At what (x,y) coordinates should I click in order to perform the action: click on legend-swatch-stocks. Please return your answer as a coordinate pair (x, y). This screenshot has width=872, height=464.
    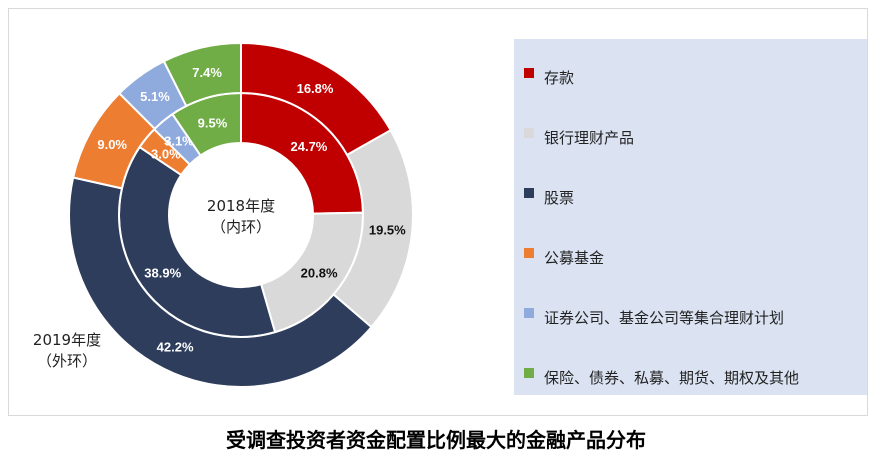
    Looking at the image, I should click on (529, 193).